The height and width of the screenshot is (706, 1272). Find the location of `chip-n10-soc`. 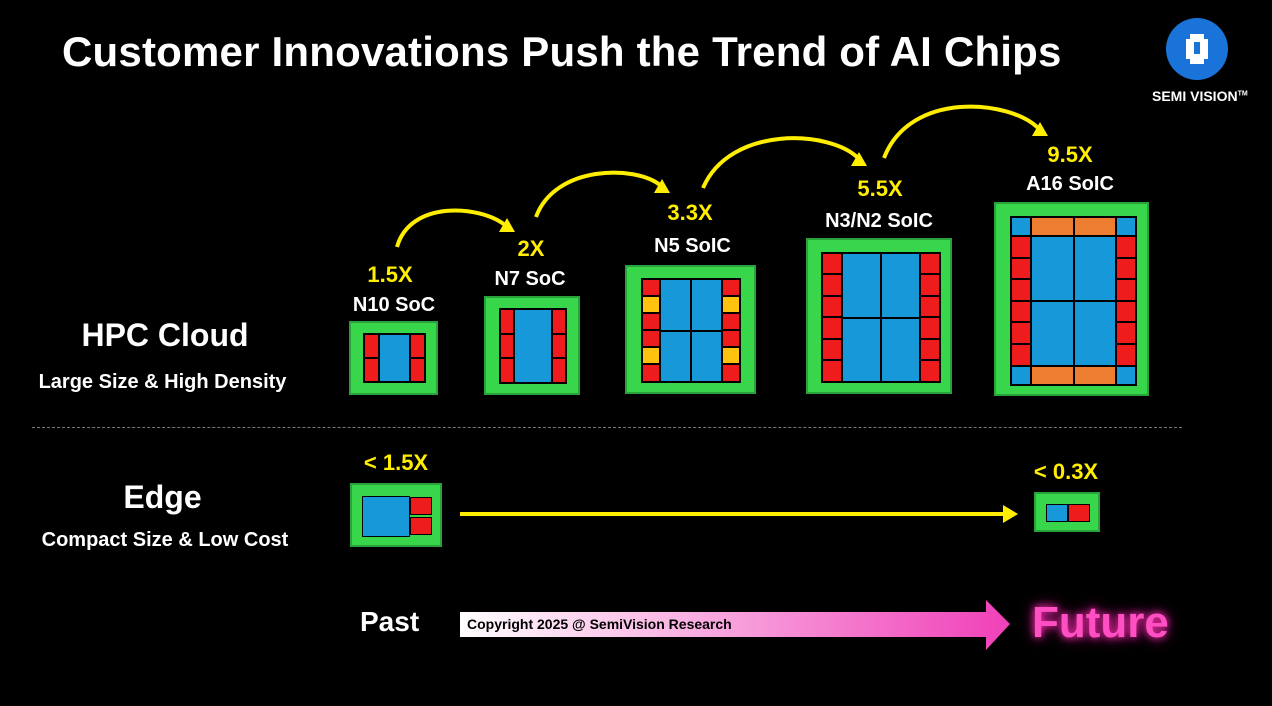

chip-n10-soc is located at coordinates (393, 358).